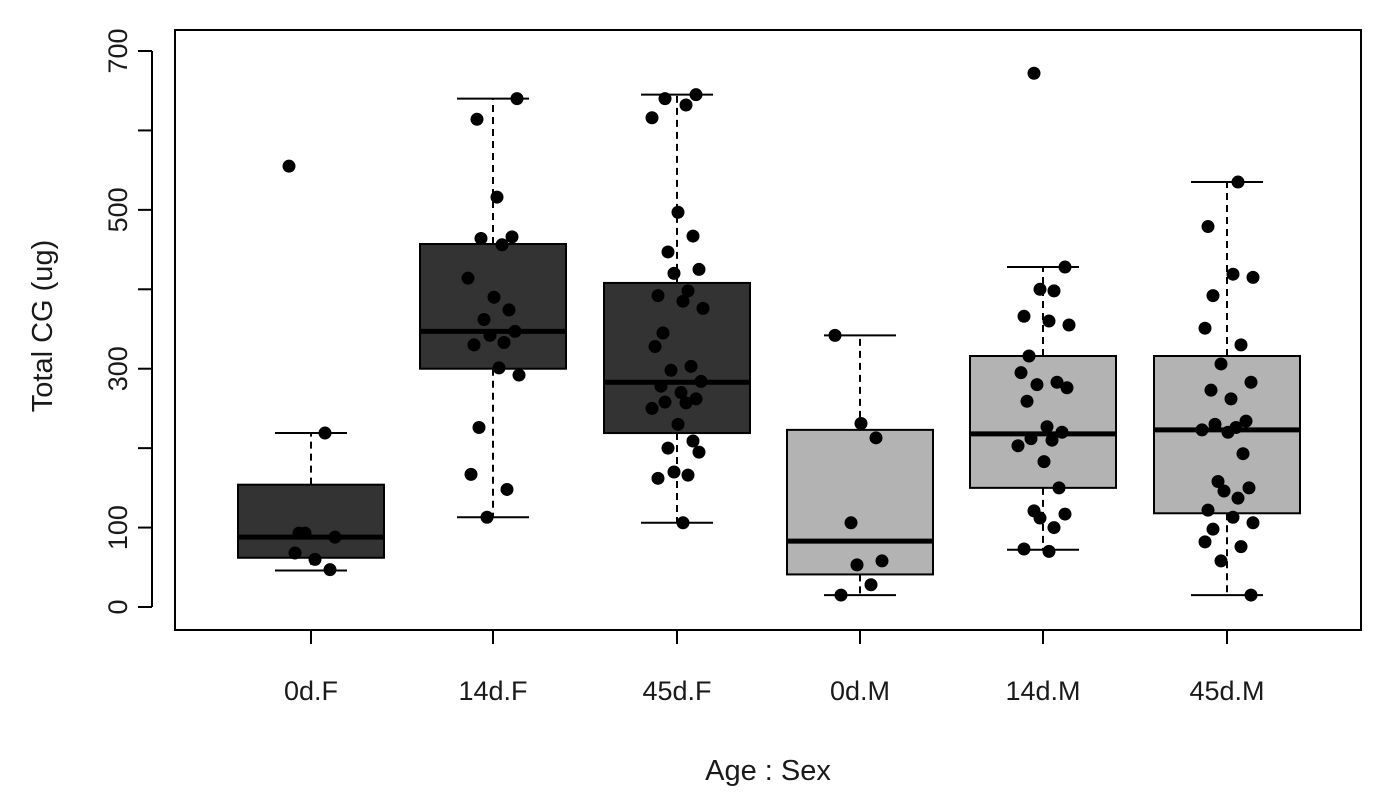  I want to click on box-0d.F, so click(311, 502).